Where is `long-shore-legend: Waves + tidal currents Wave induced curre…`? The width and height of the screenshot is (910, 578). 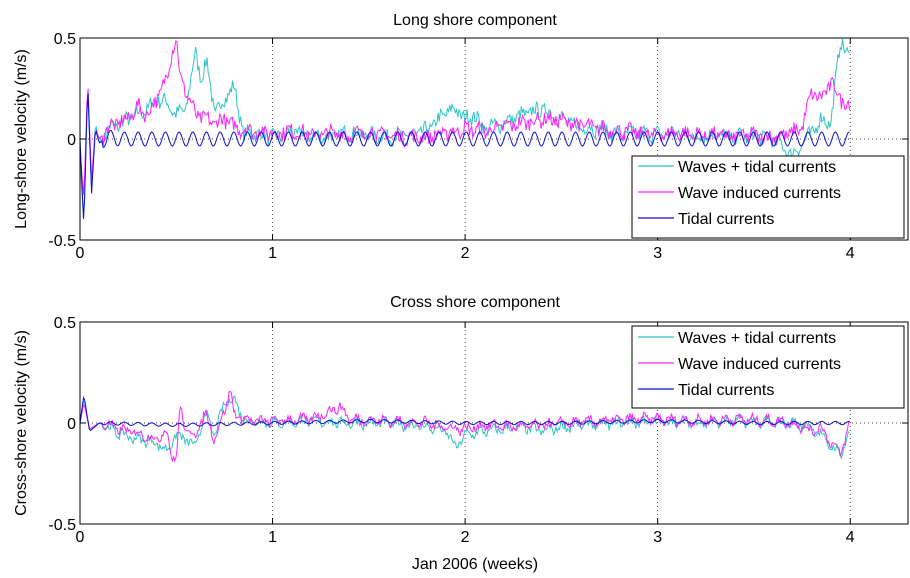
long-shore-legend: Waves + tidal currents Wave induced curre… is located at coordinates (768, 197).